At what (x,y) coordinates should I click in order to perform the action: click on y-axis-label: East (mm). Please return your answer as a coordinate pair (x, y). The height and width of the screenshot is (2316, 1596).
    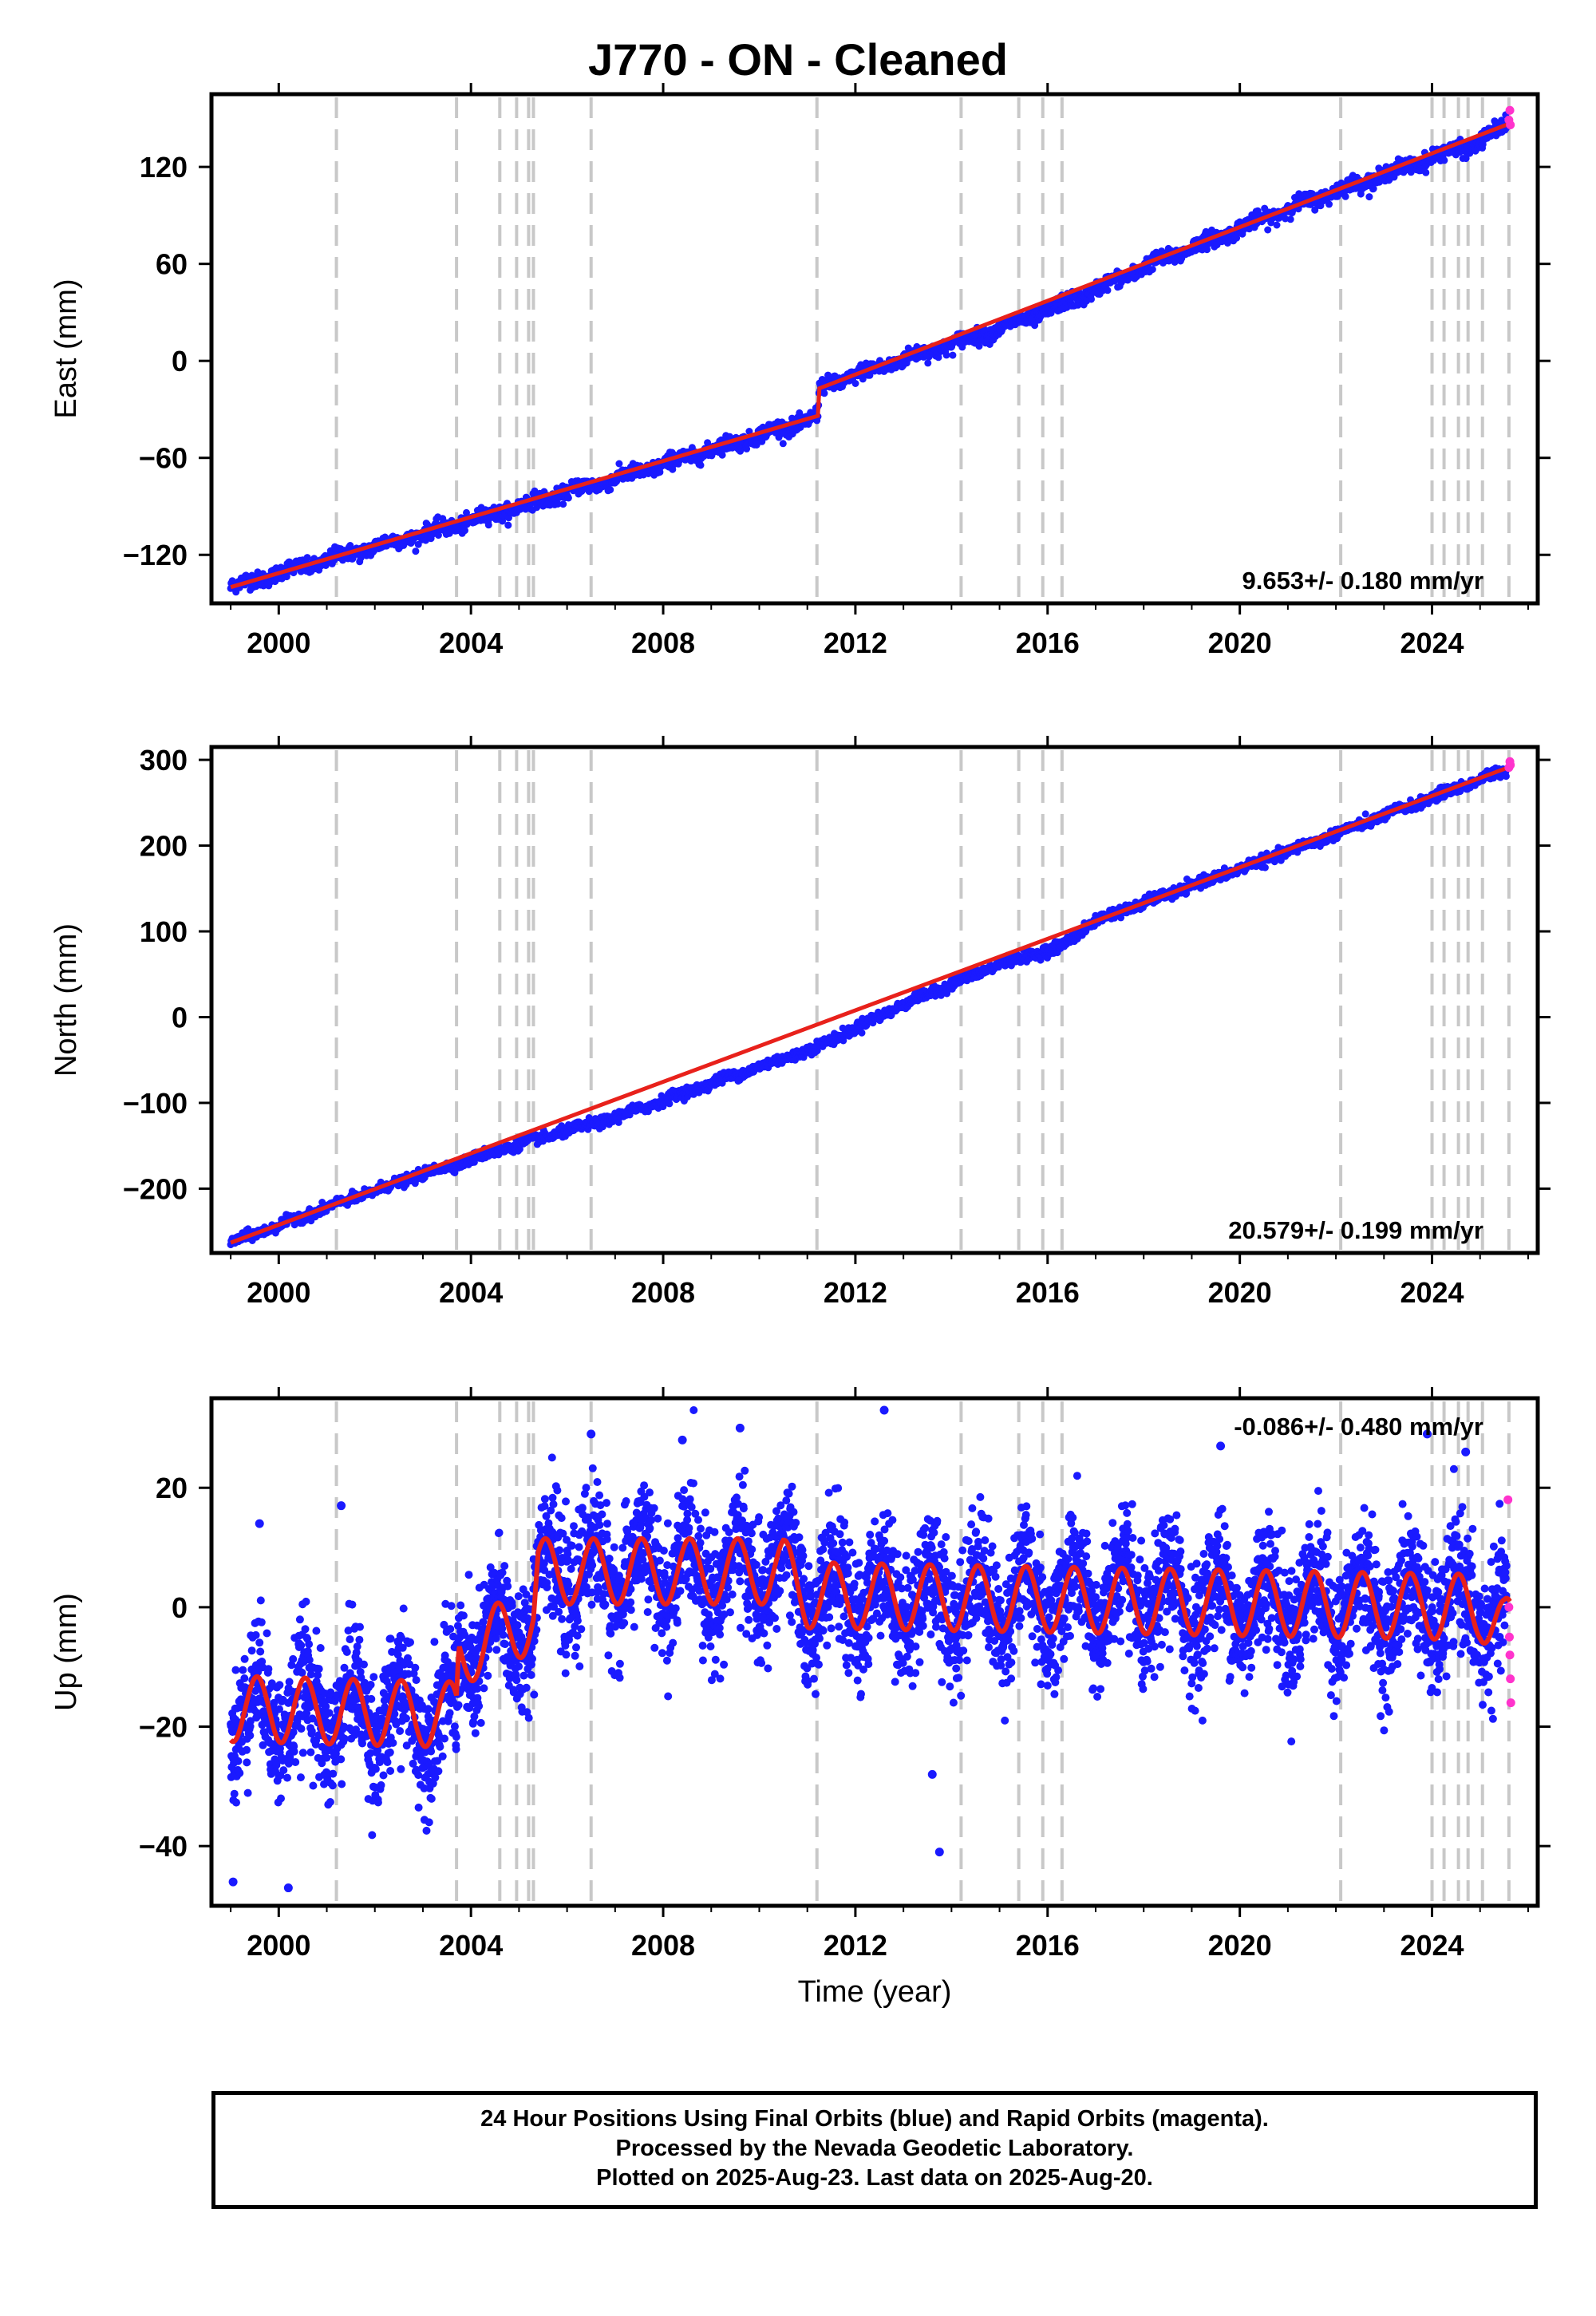
    Looking at the image, I should click on (66, 348).